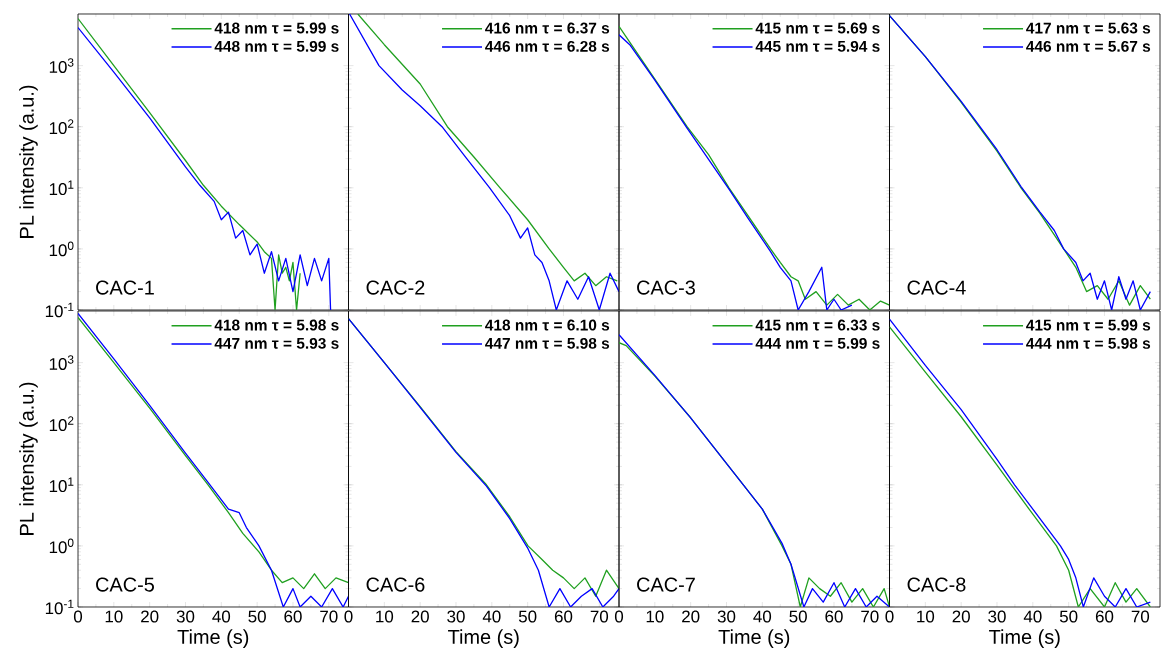 The height and width of the screenshot is (664, 1168). I want to click on legend-label: 446 nm τ = 5.67 s, so click(1088, 46).